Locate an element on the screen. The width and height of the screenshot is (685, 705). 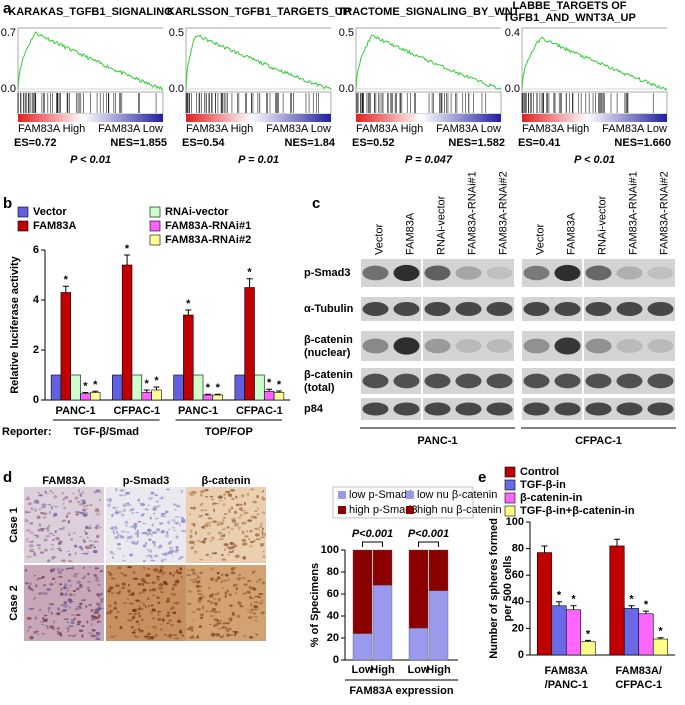
gsea-title: TGFB1_AND_WNT3A_UP is located at coordinates (569, 18).